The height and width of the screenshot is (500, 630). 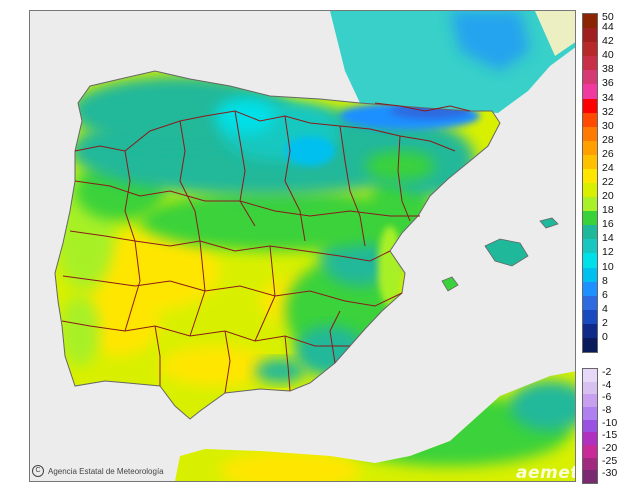 I want to click on legend-tick-label: -15, so click(x=610, y=435).